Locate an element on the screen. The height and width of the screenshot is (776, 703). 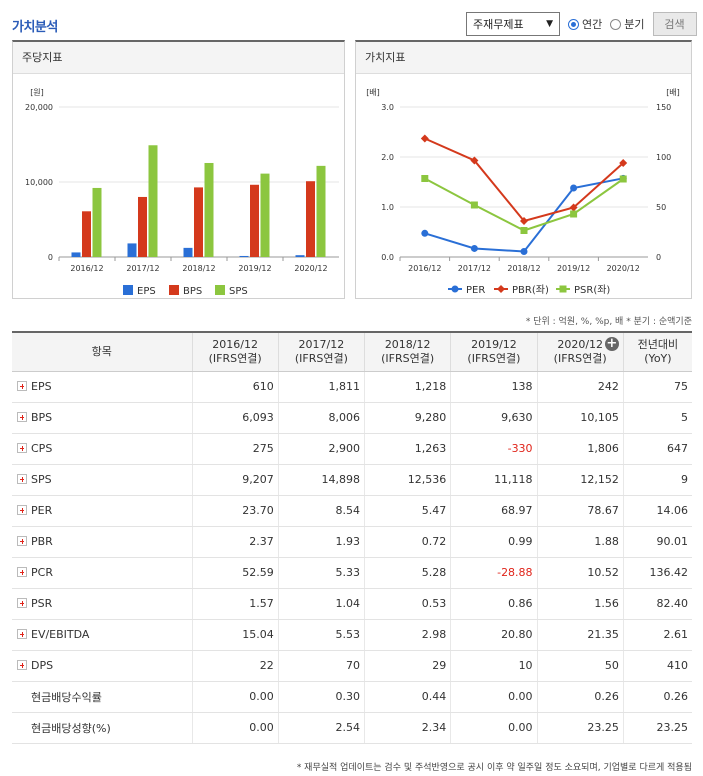
radio-quarter-label: 분기 is located at coordinates (634, 24).